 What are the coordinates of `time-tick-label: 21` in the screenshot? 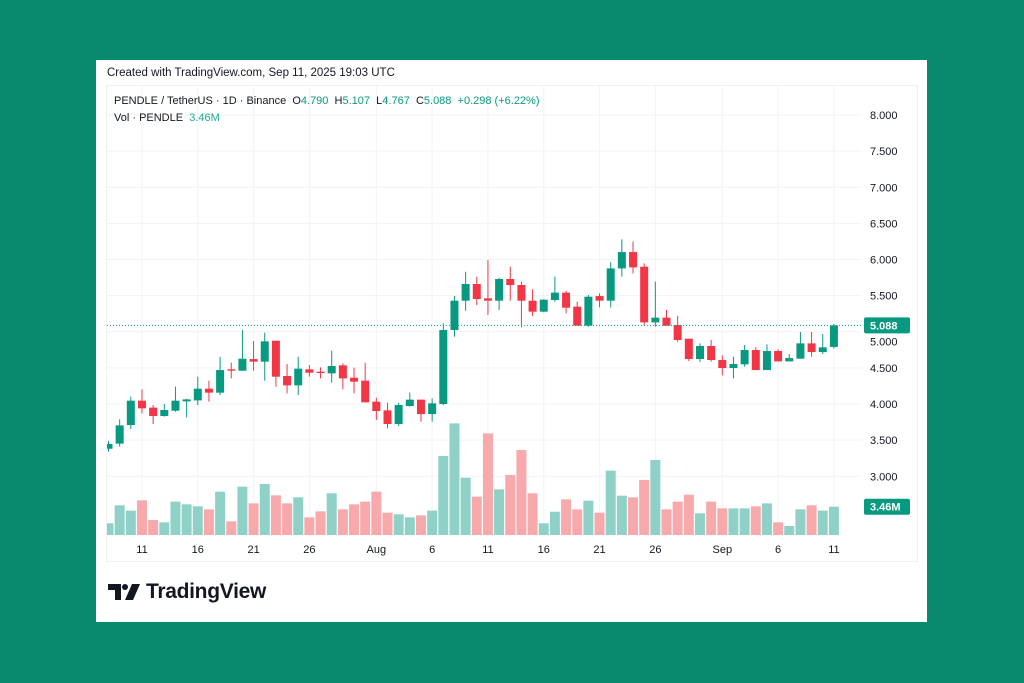 It's located at (599, 550).